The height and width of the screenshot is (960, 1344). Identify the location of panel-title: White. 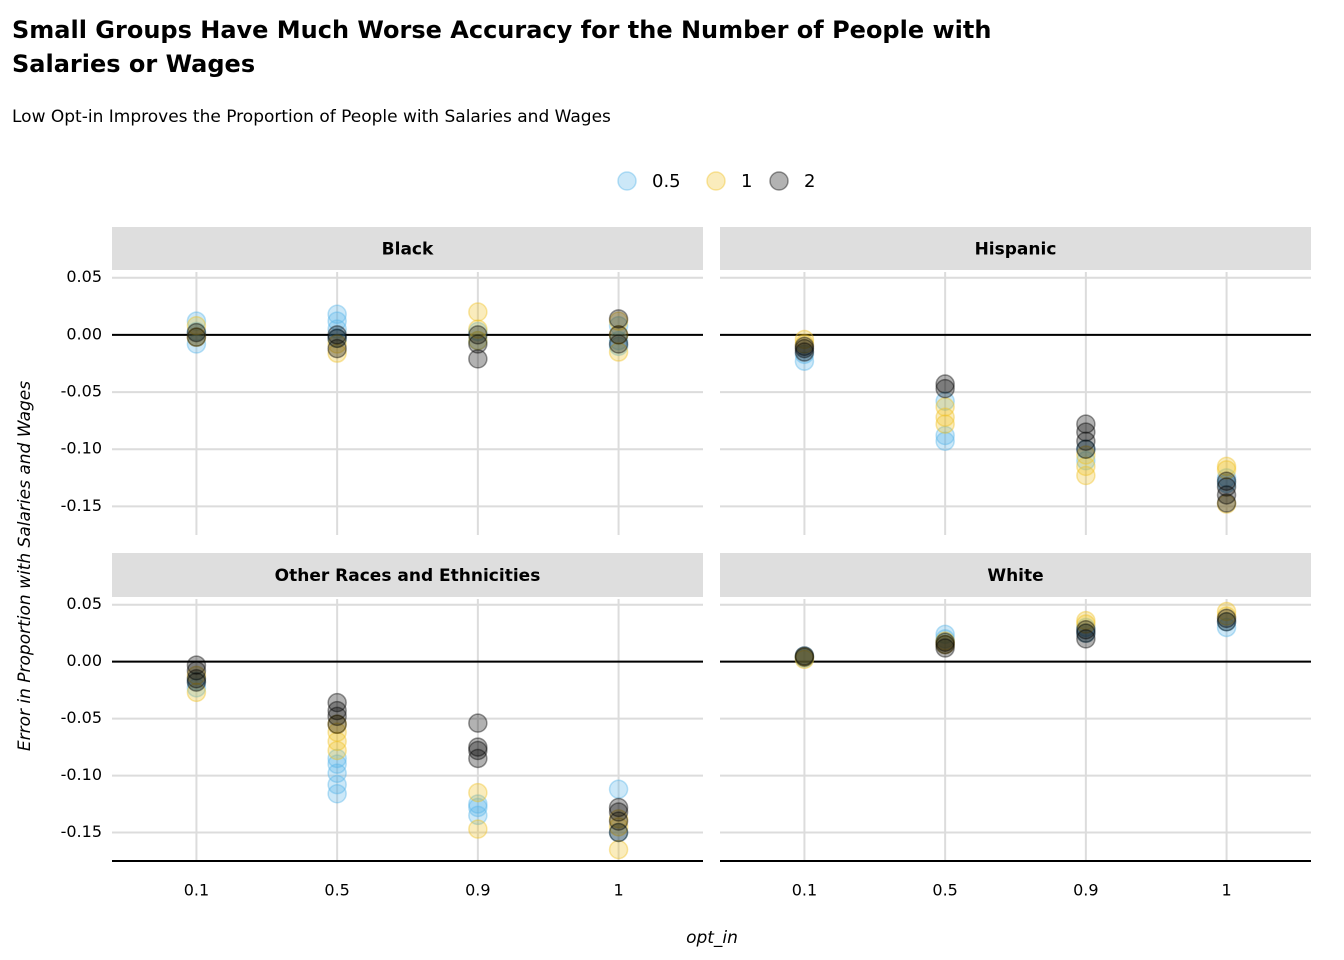
(1015, 576).